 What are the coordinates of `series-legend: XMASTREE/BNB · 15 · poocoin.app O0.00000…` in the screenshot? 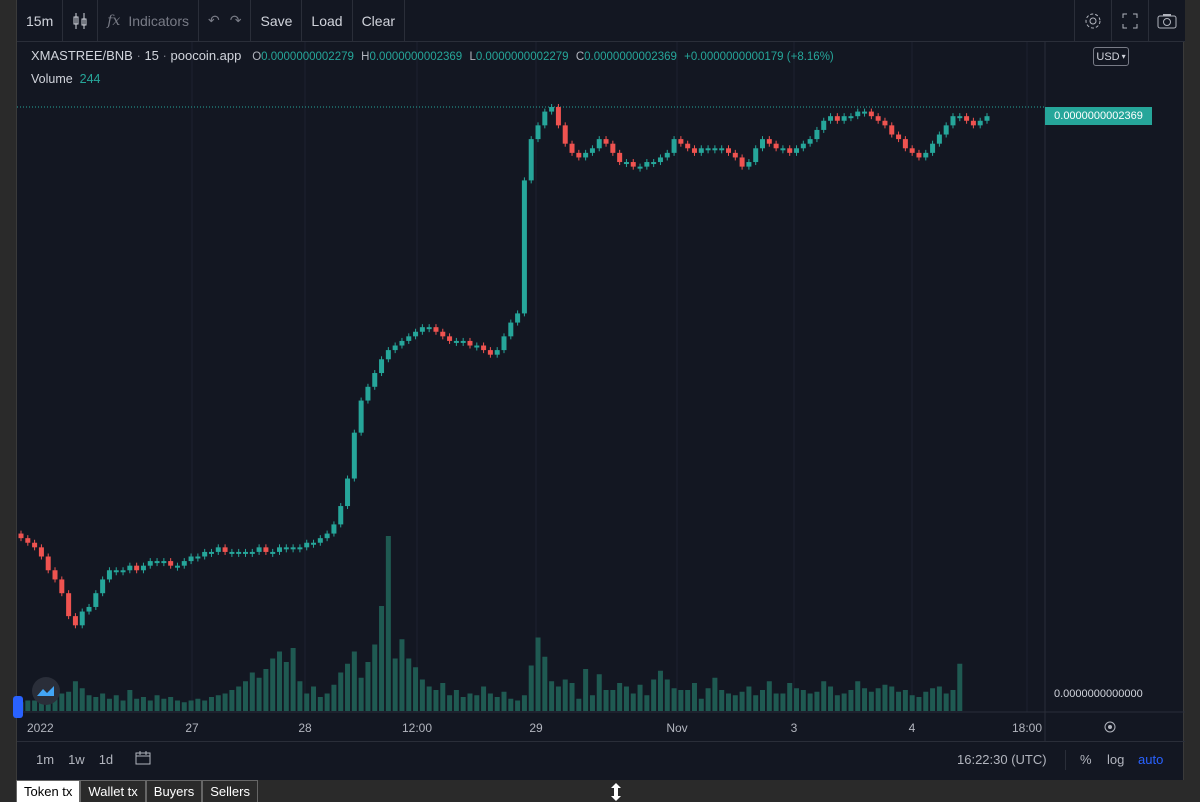 It's located at (432, 55).